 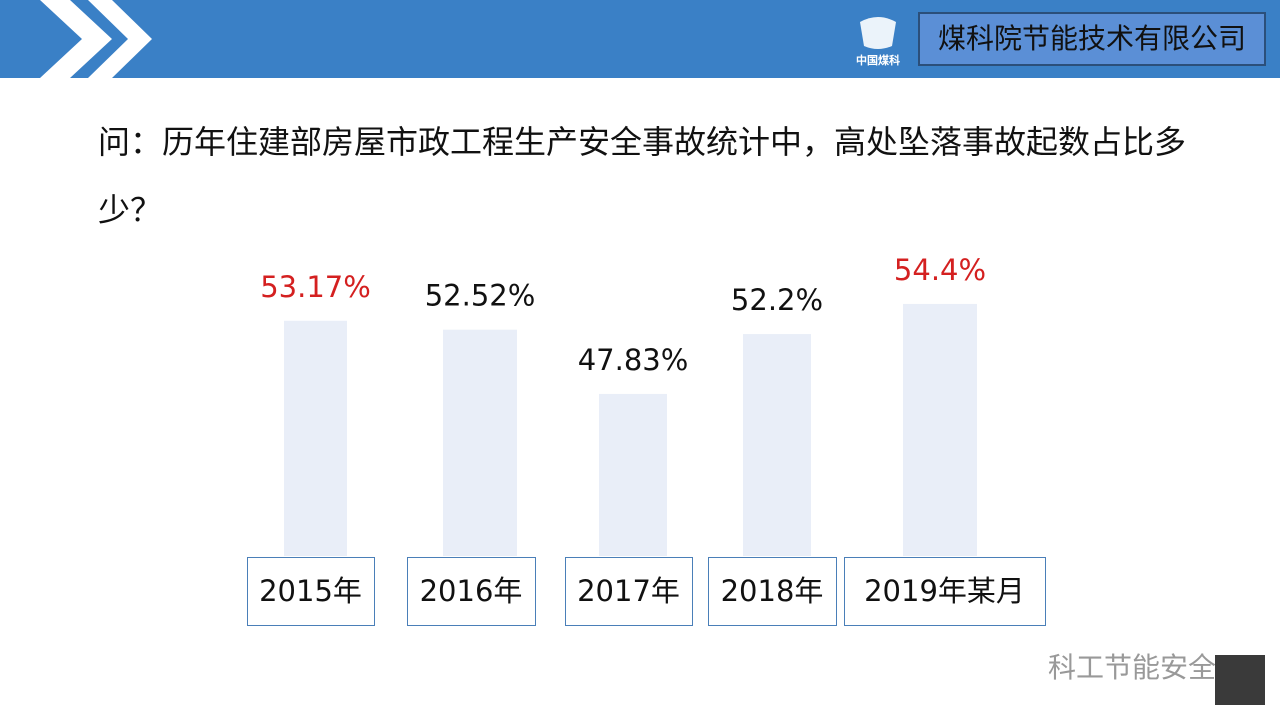 I want to click on x-tick-label: 2015年, so click(x=310, y=591).